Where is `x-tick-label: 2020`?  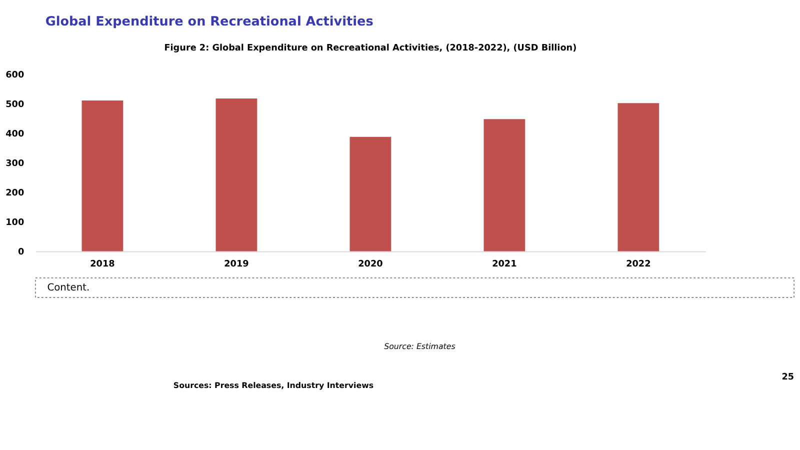
x-tick-label: 2020 is located at coordinates (370, 265).